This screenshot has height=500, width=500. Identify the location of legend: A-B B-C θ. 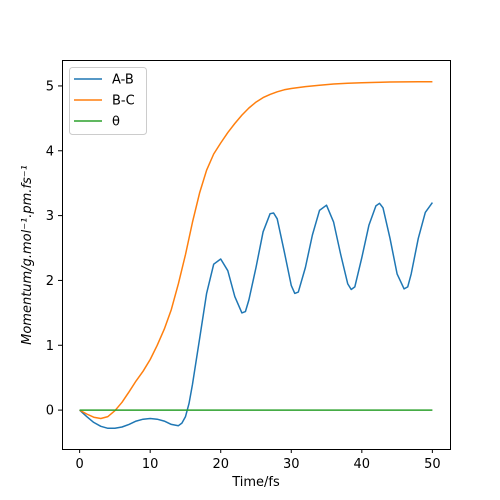
(108, 101).